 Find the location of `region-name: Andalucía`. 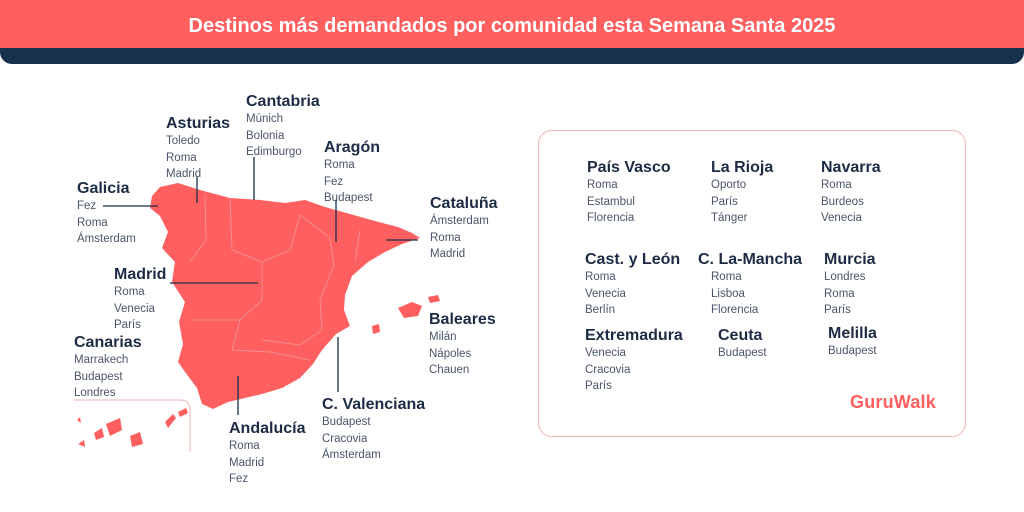

region-name: Andalucía is located at coordinates (267, 428).